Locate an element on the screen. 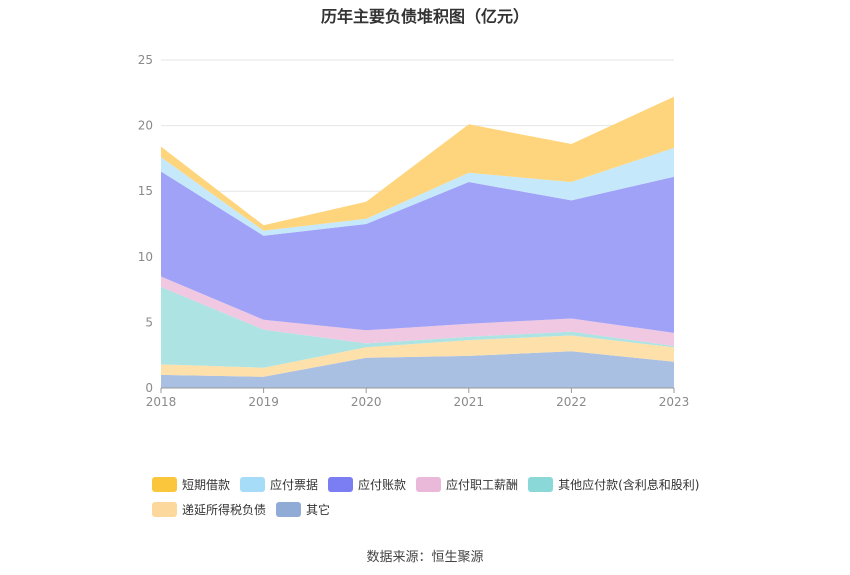 The width and height of the screenshot is (850, 575). legend-item: 应付票据 is located at coordinates (279, 484).